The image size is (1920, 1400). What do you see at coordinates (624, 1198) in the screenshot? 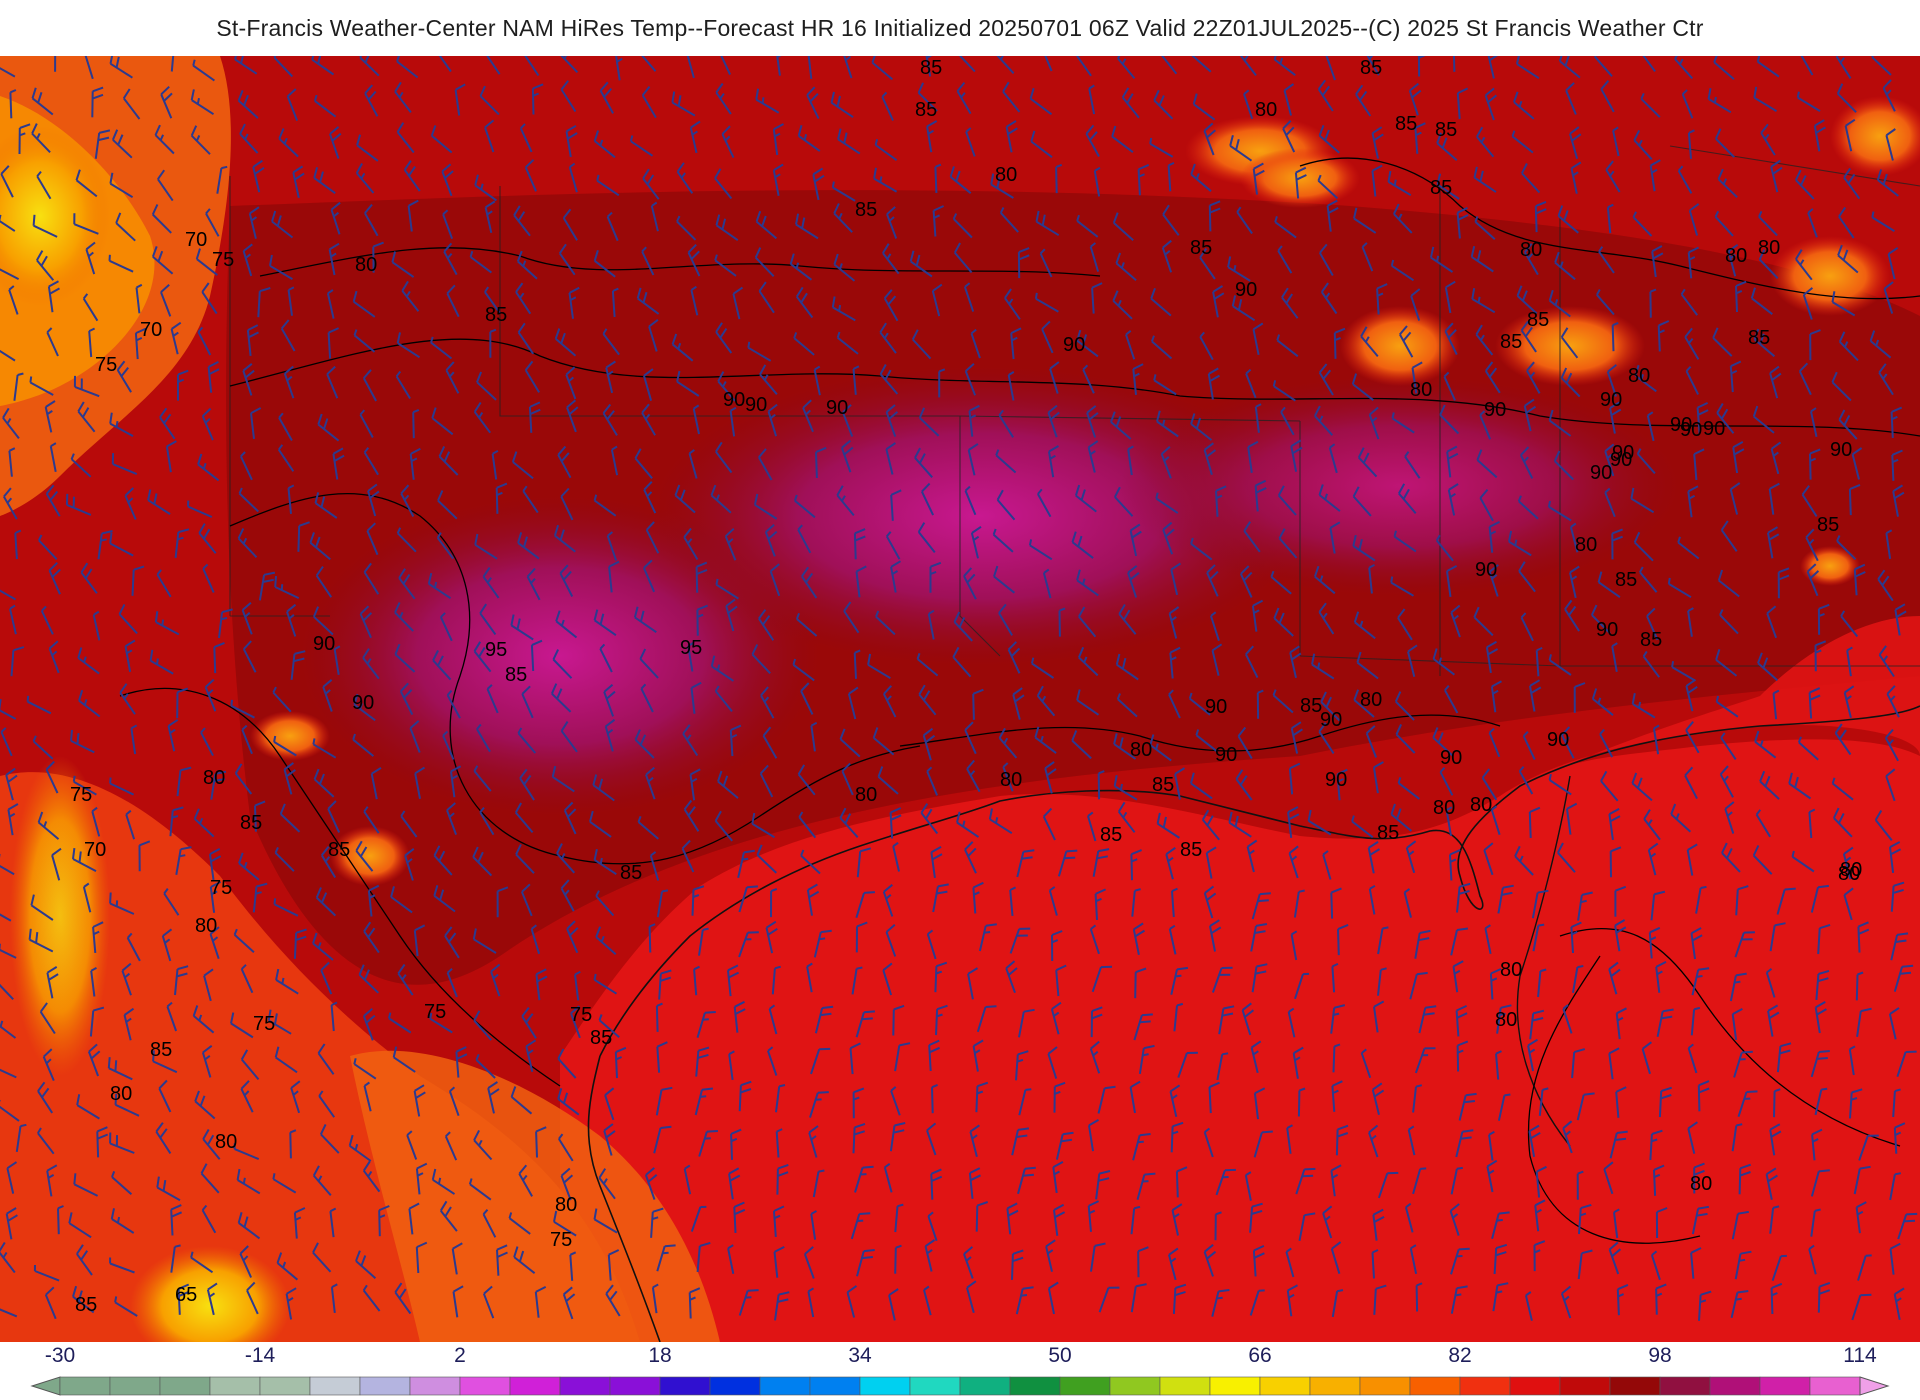
I see `mexico-coastline` at bounding box center [624, 1198].